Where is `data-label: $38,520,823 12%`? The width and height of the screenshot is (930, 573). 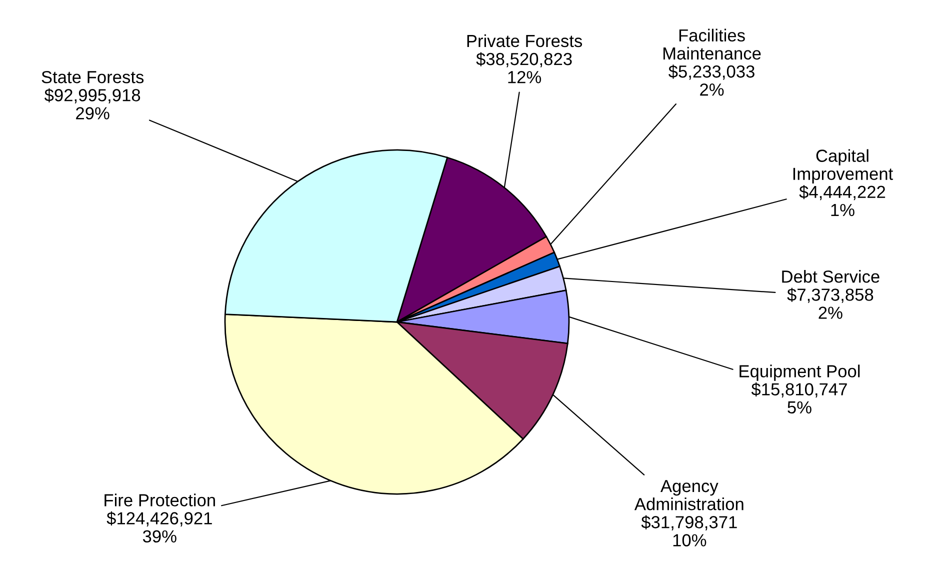
data-label: $38,520,823 12% is located at coordinates (524, 68).